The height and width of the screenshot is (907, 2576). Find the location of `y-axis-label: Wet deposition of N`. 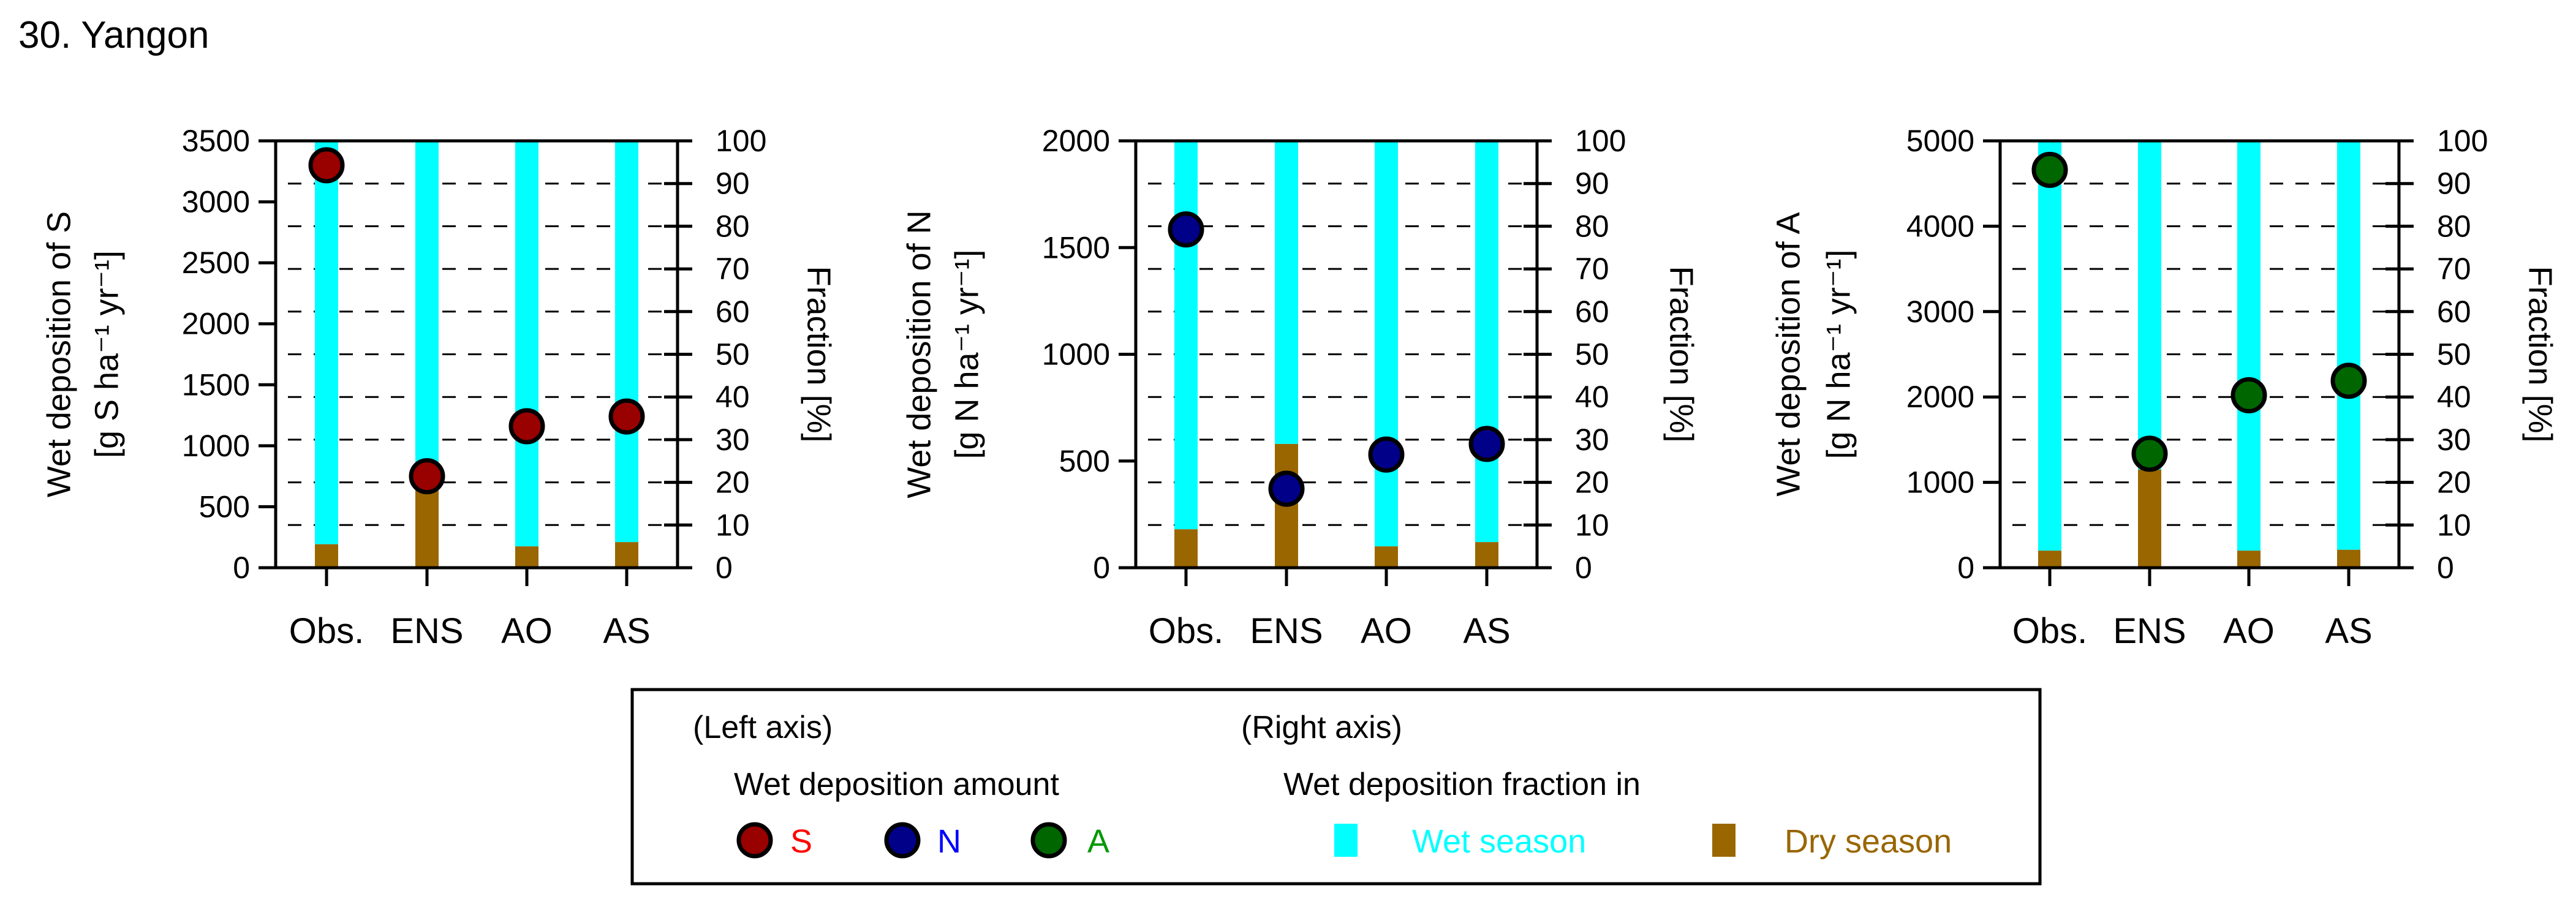

y-axis-label: Wet deposition of N is located at coordinates (919, 354).